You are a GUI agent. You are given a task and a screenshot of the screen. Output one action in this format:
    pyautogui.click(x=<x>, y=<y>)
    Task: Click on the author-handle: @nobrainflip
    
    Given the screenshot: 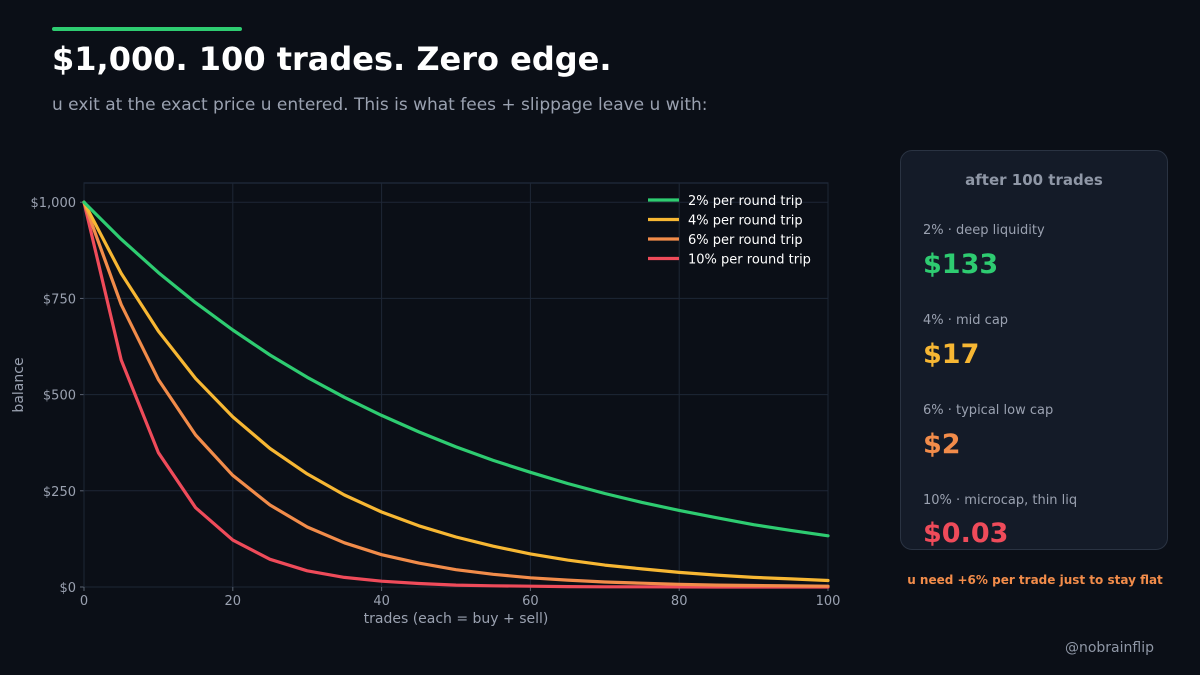 What is the action you would take?
    pyautogui.click(x=1109, y=648)
    